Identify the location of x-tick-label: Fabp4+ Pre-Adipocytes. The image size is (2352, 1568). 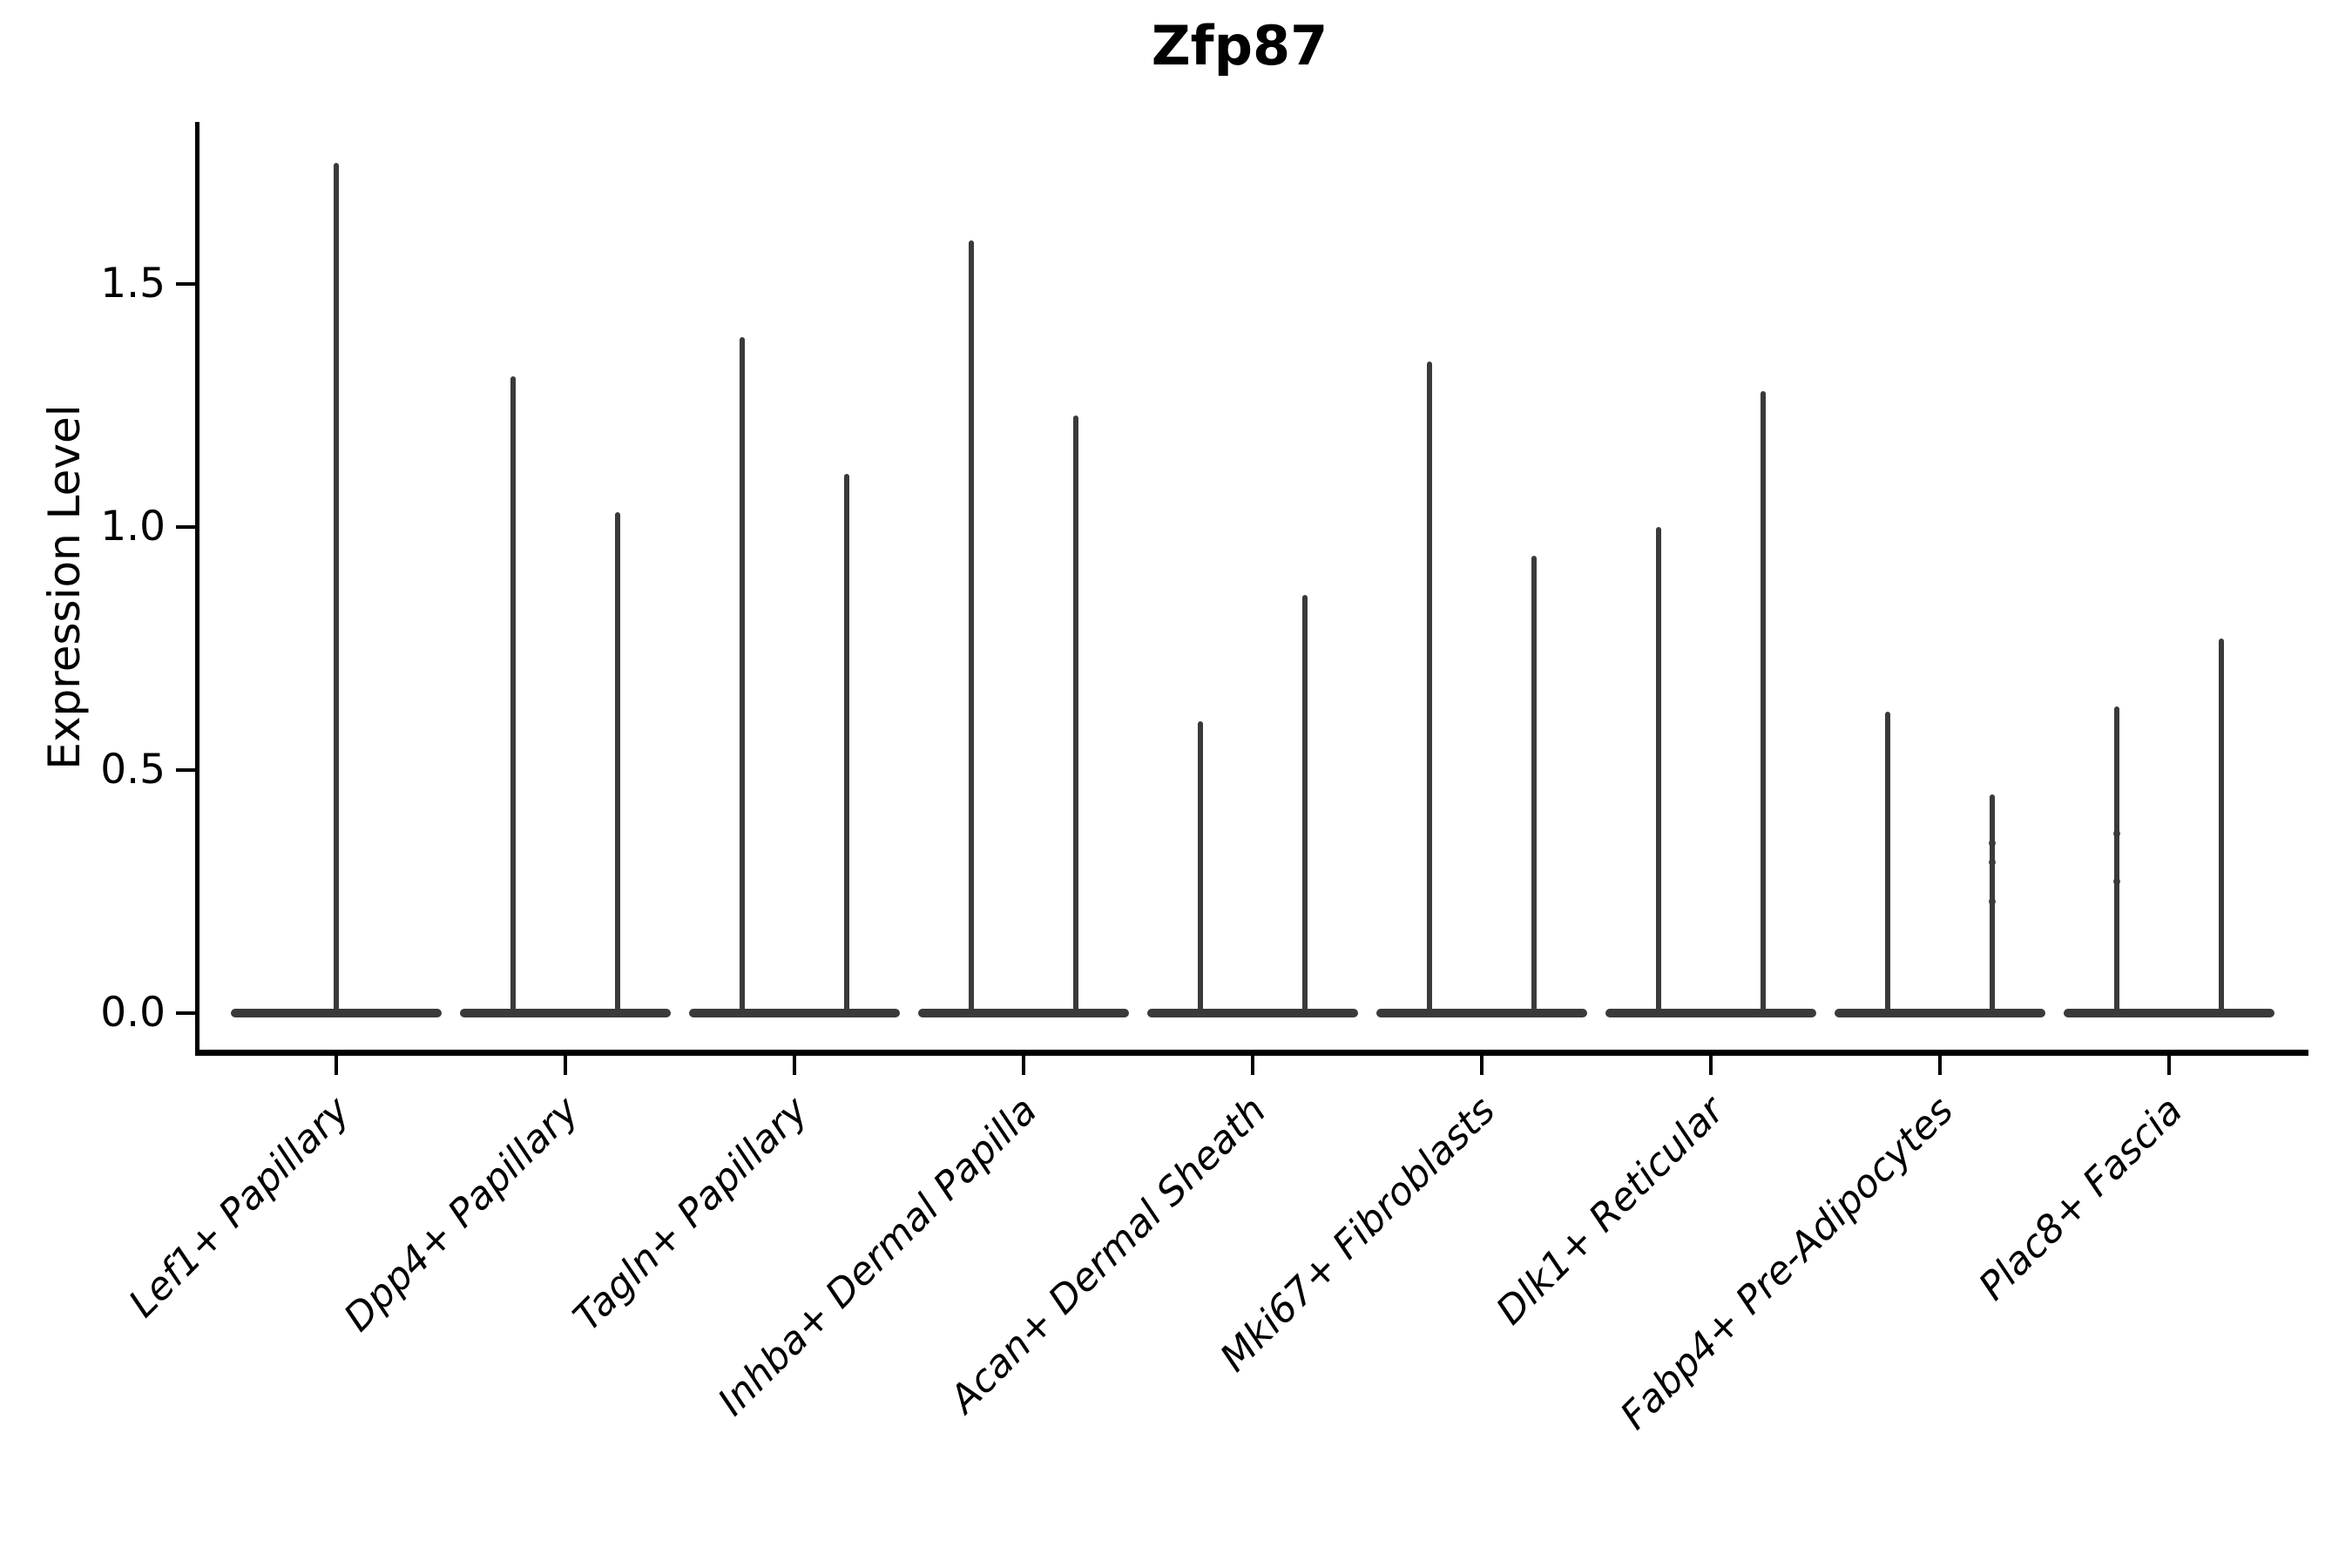
(1787, 1263).